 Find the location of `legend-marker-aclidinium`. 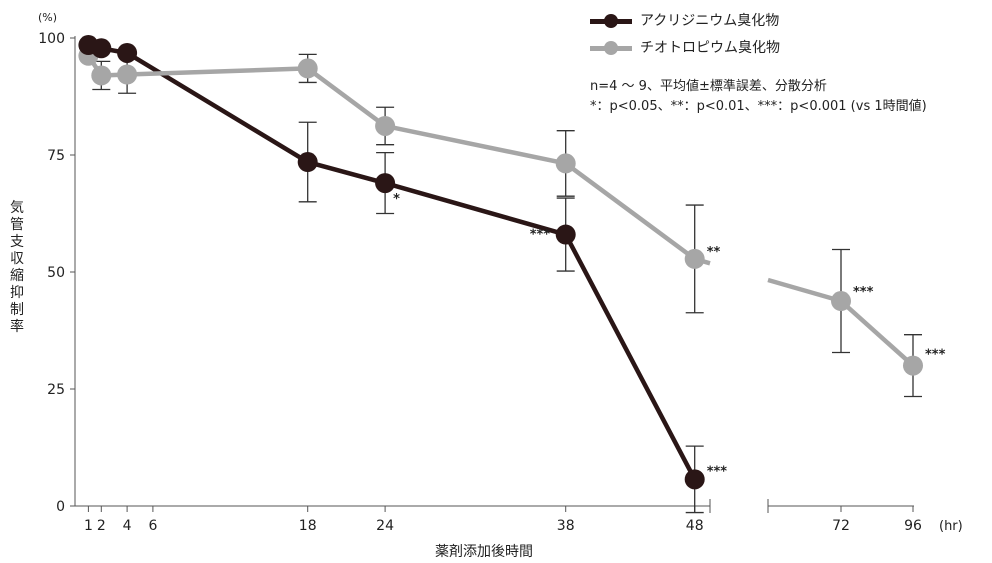

legend-marker-aclidinium is located at coordinates (611, 21).